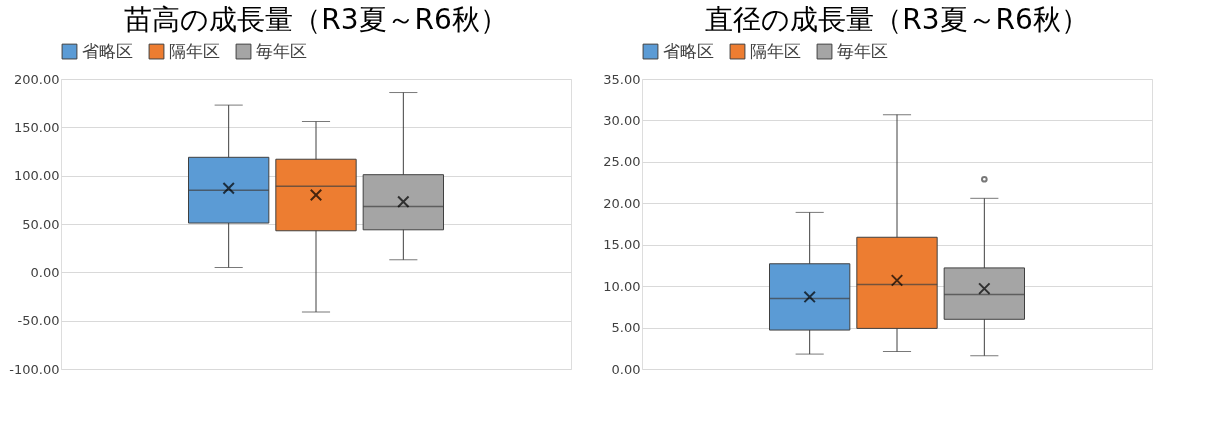 This screenshot has height=446, width=1230. What do you see at coordinates (37, 127) in the screenshot?
I see `y-tick-label: 150.00` at bounding box center [37, 127].